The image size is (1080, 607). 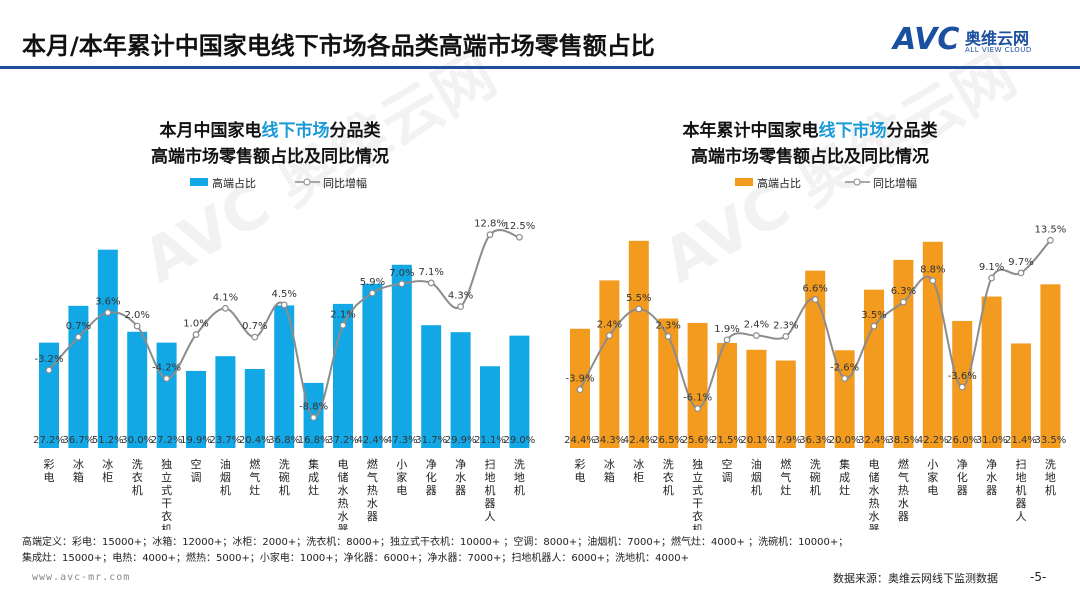 I want to click on growth-value-label: 9.1%, so click(x=991, y=267).